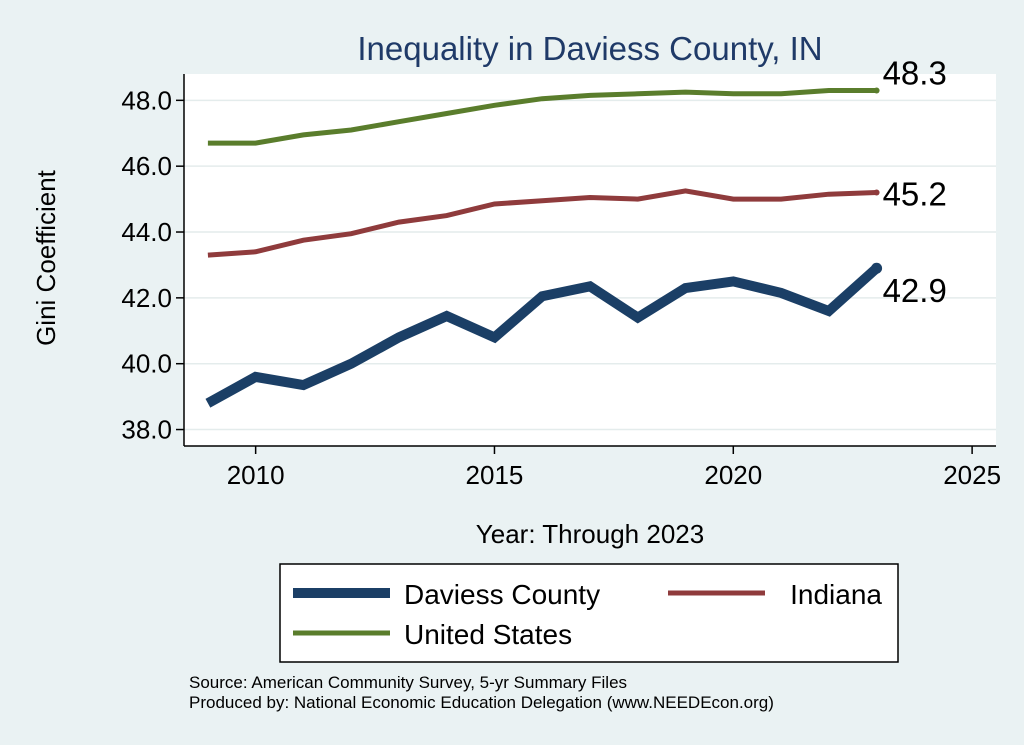 The height and width of the screenshot is (745, 1024). Describe the element at coordinates (488, 634) in the screenshot. I see `legend-label-united-states: United States` at that location.